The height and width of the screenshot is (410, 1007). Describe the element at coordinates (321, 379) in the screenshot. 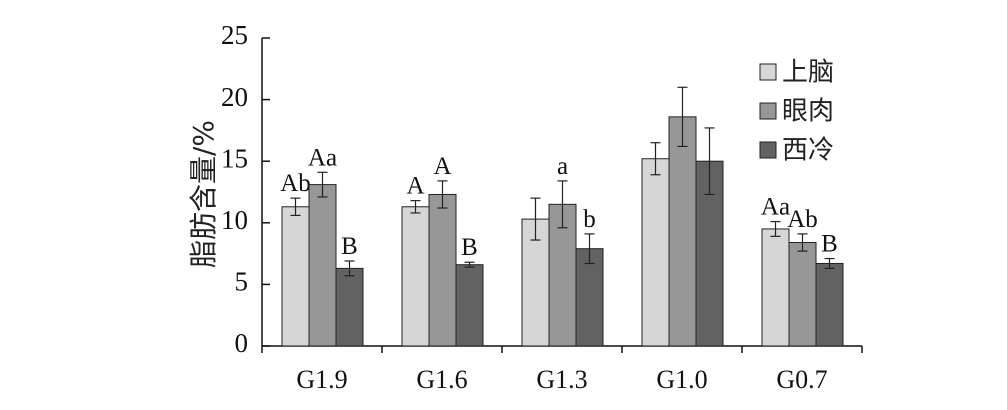

I see `x-tick-label: G1.9` at that location.